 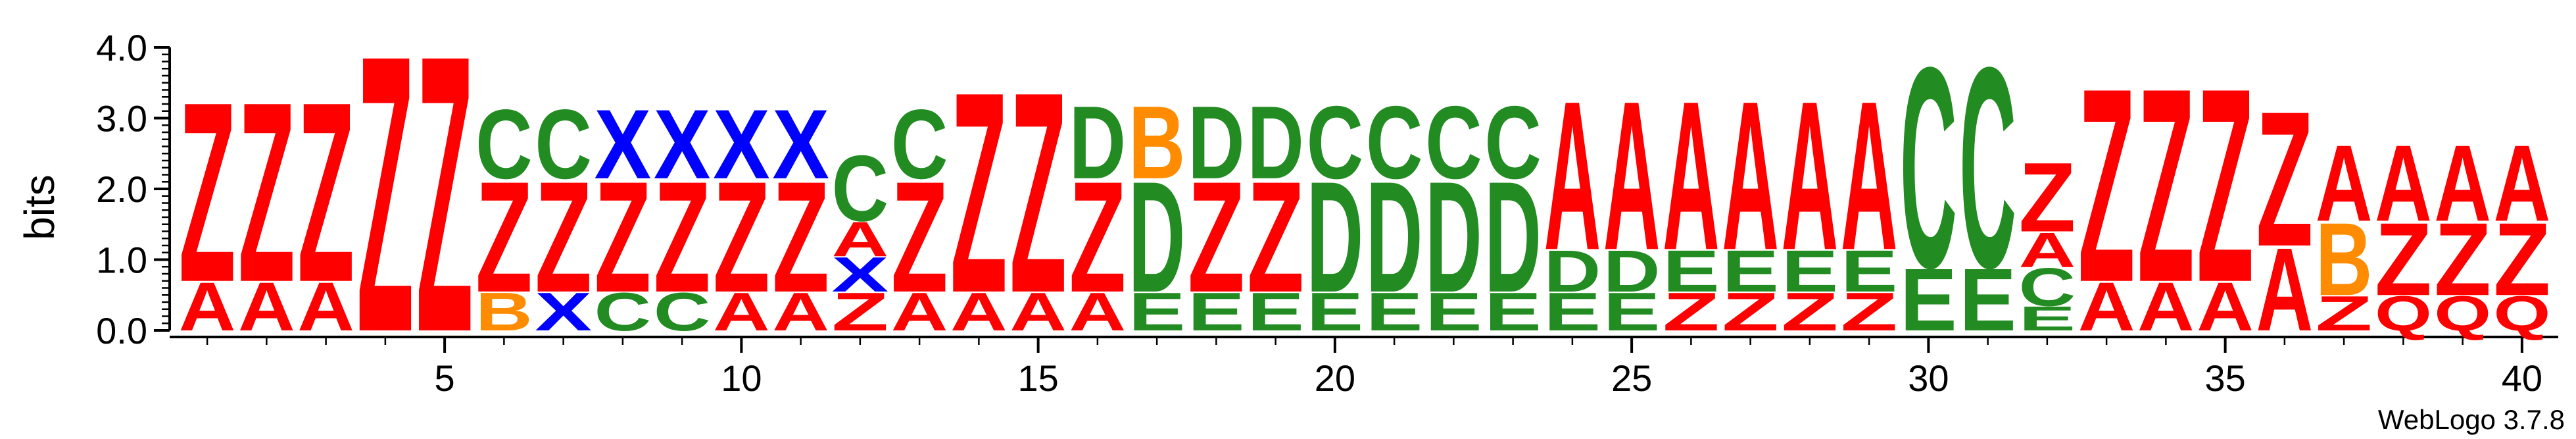 What do you see at coordinates (1335, 378) in the screenshot?
I see `x-tick-label: 20` at bounding box center [1335, 378].